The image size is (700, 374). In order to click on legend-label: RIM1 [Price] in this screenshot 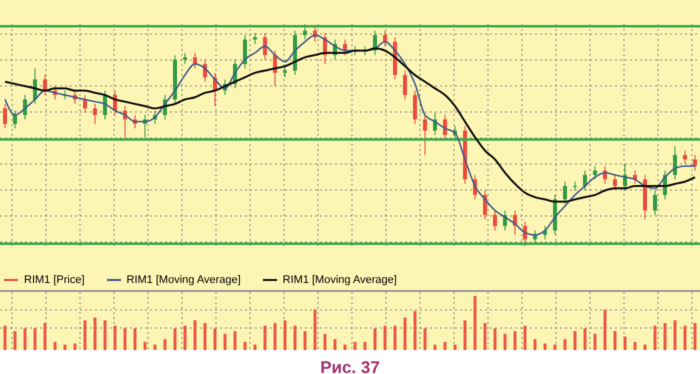, I will do `click(54, 280)`.